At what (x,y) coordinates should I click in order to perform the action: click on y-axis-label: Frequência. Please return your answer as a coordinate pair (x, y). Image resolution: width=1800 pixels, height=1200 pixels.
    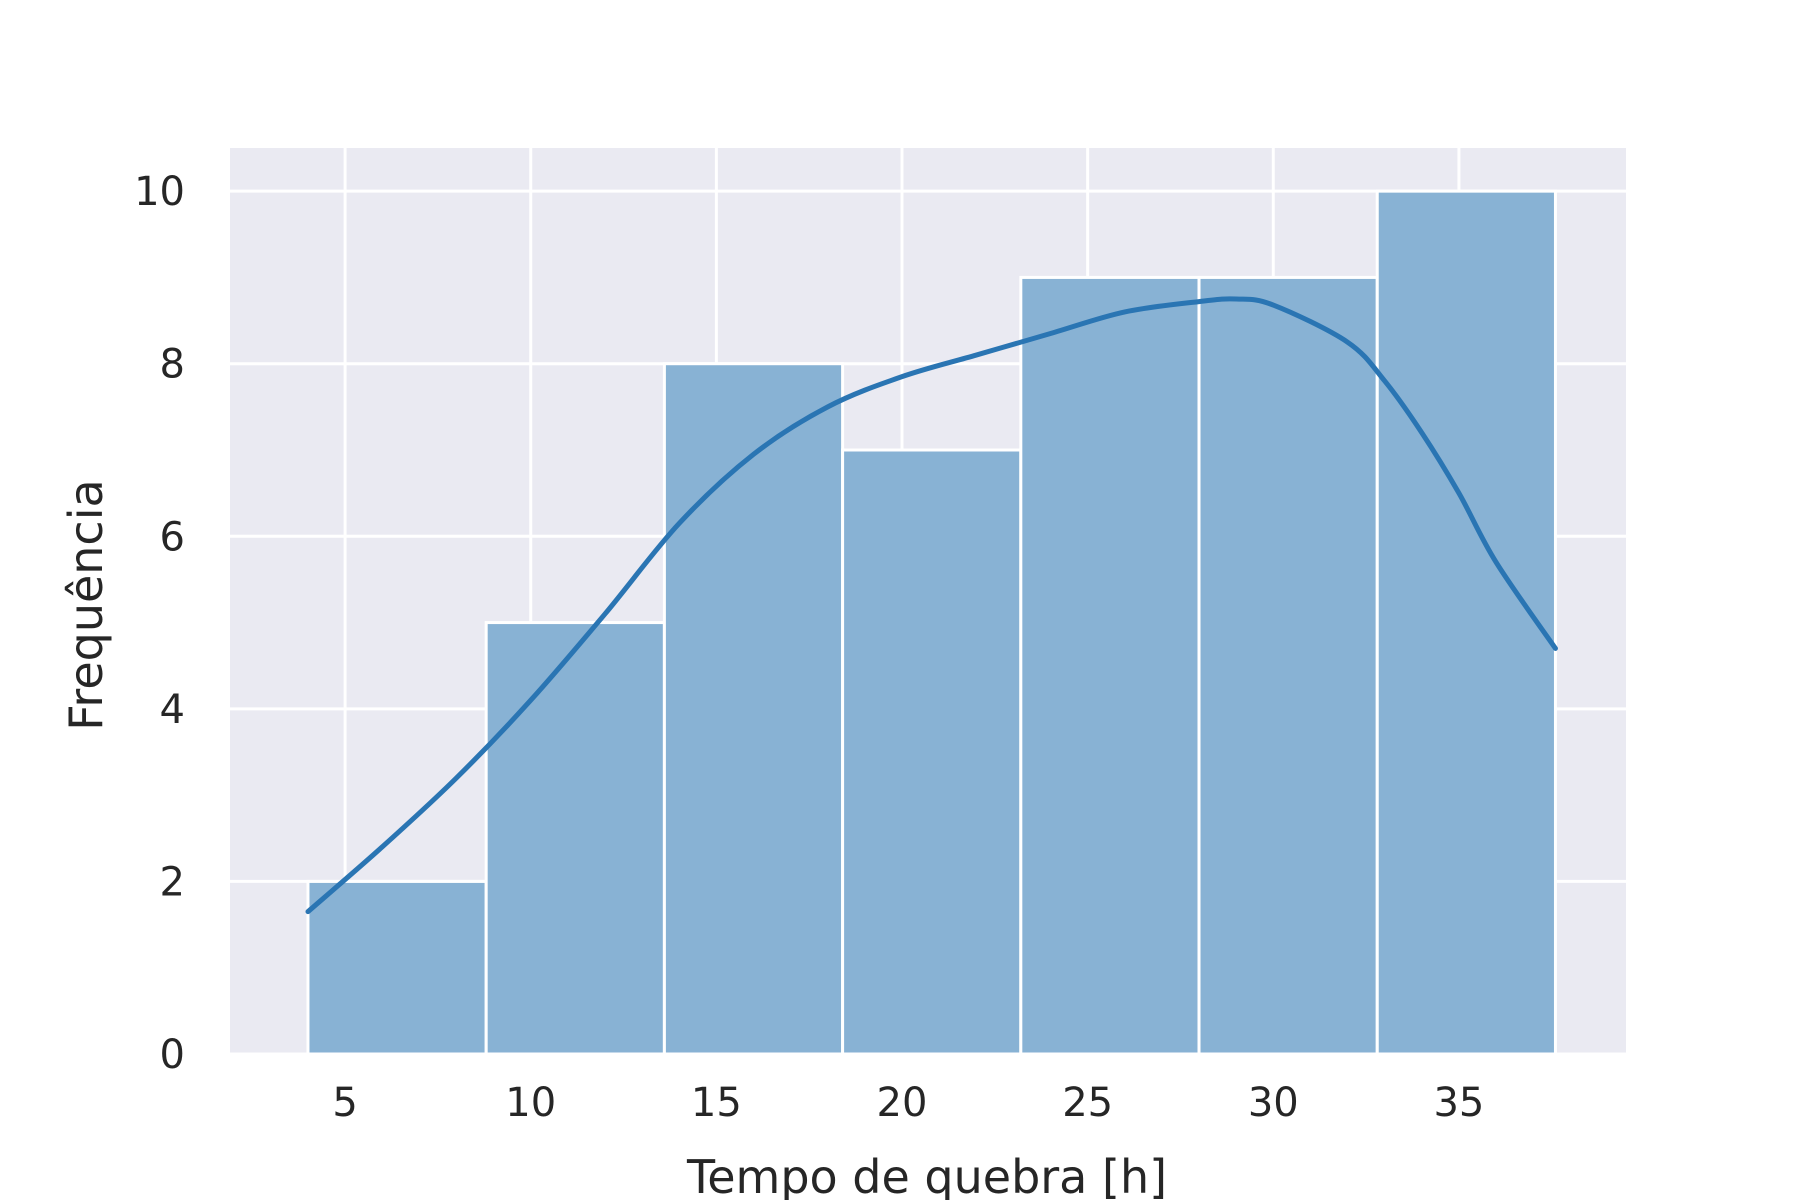
    Looking at the image, I should click on (86, 604).